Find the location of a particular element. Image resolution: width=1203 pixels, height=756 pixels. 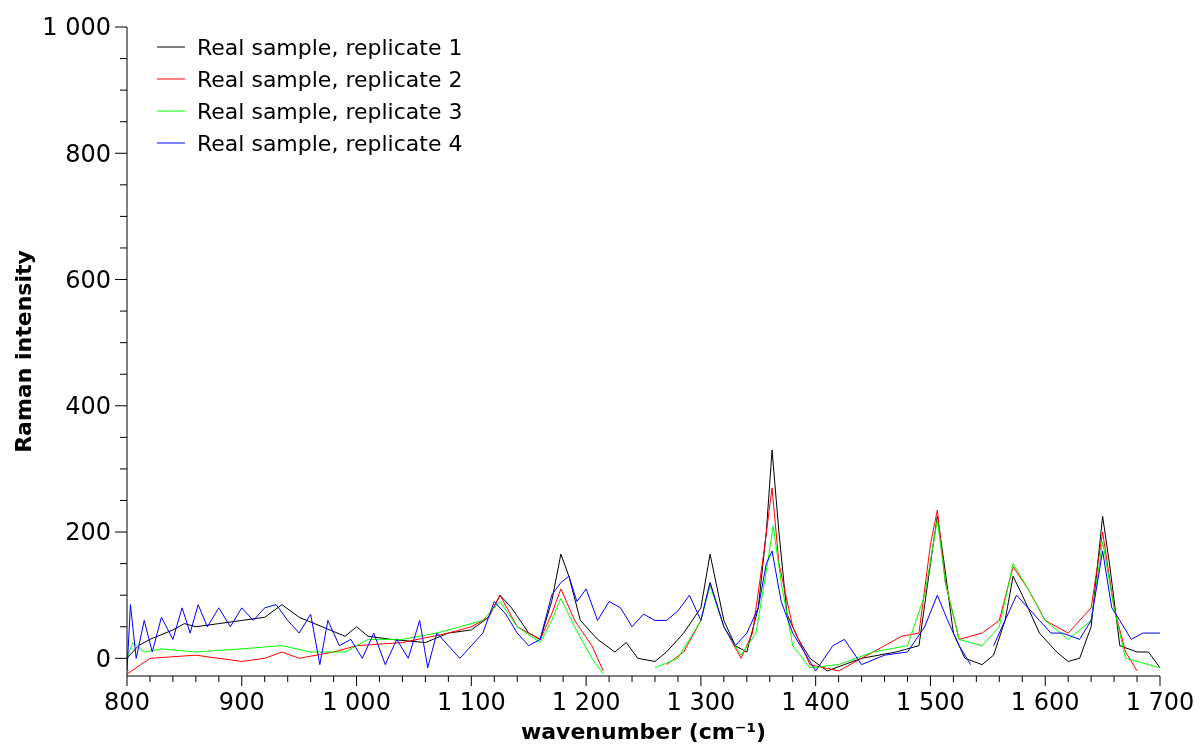

legend-label: Real sample, replicate 1 is located at coordinates (330, 47).